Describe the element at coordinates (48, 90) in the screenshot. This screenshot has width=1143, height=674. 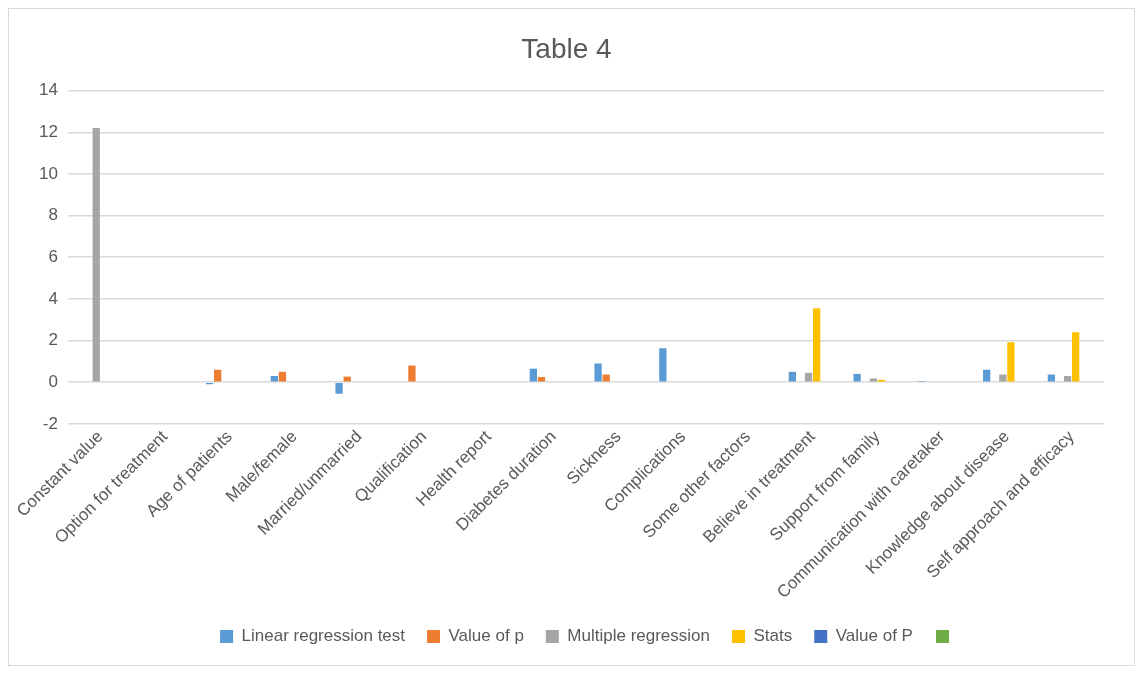
I see `y-tick-label: 14` at that location.